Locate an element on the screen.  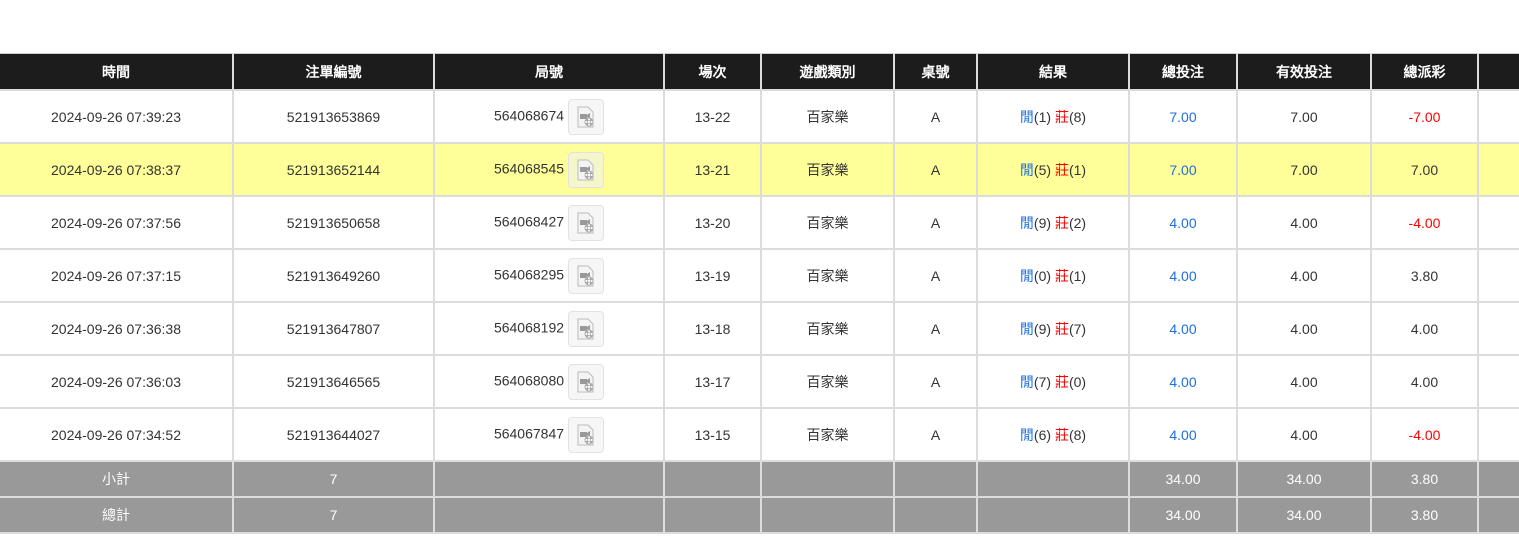
column-header-time: 時間 is located at coordinates (117, 72).